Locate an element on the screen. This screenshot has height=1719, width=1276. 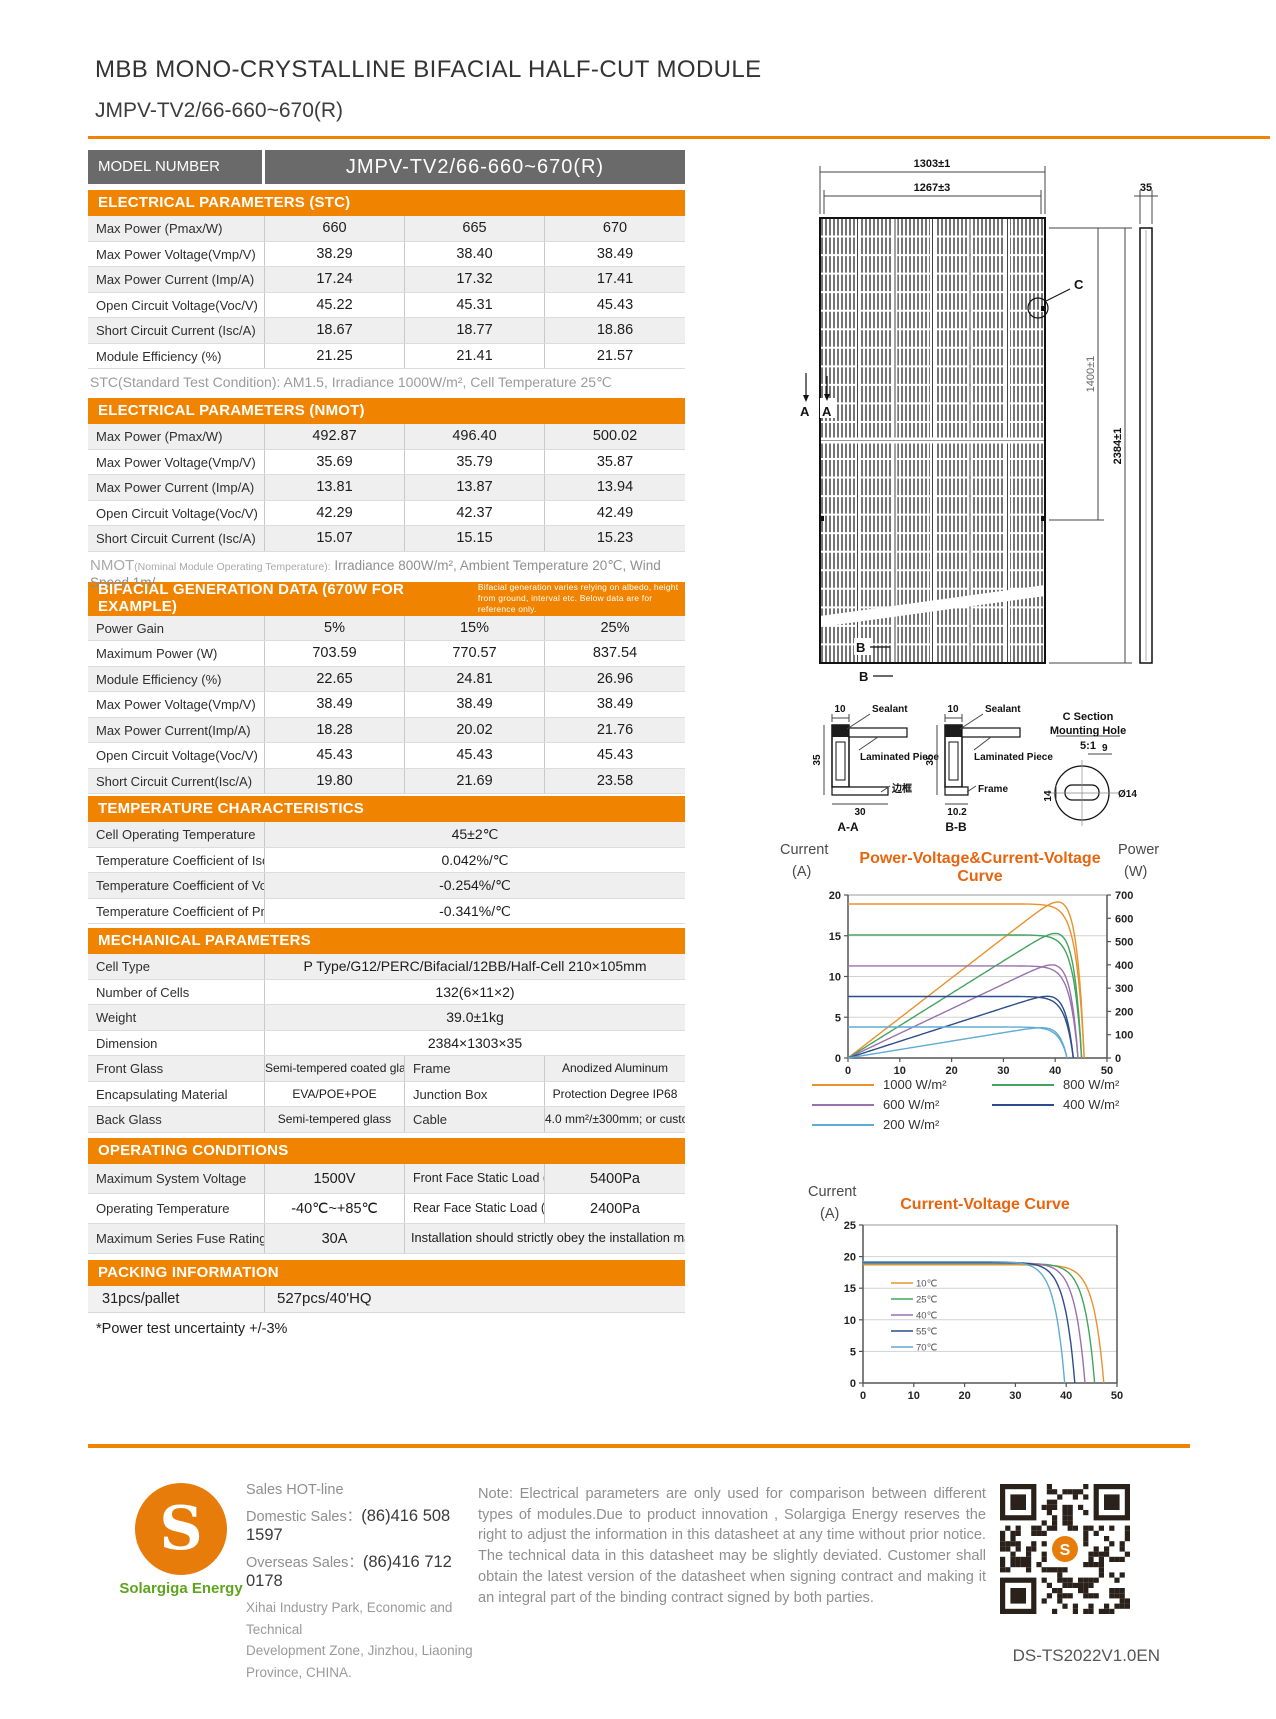
legend-item: 1000 W/m² is located at coordinates (902, 1084).